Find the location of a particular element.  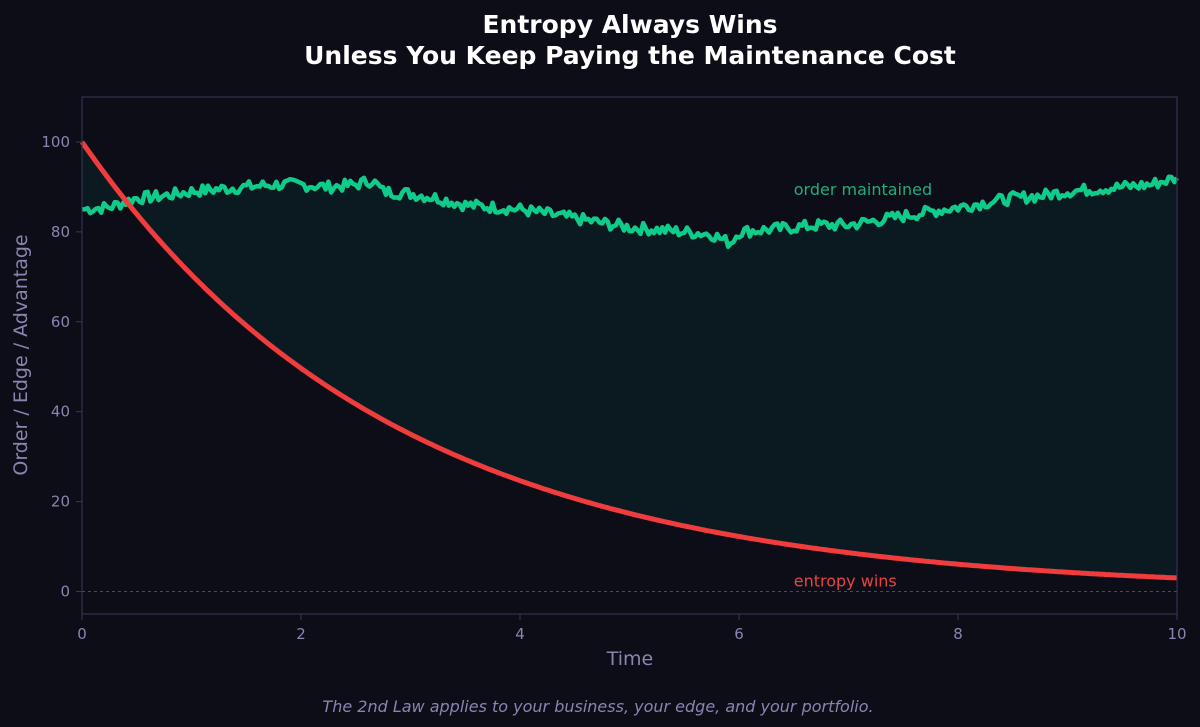

y-tick-label: 60 is located at coordinates (60, 322).